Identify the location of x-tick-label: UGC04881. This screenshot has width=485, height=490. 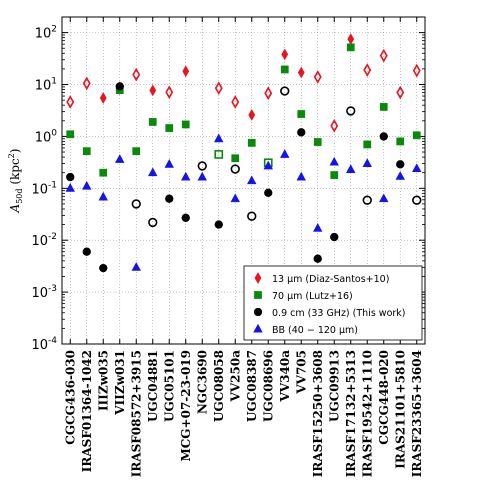
(153, 386).